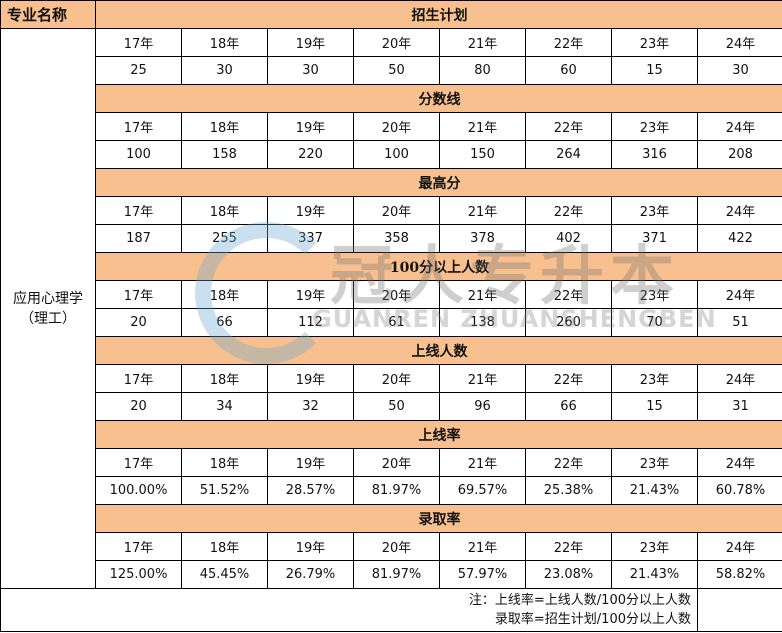 The width and height of the screenshot is (782, 633). Describe the element at coordinates (224, 406) in the screenshot. I see `value-cell: 34` at that location.